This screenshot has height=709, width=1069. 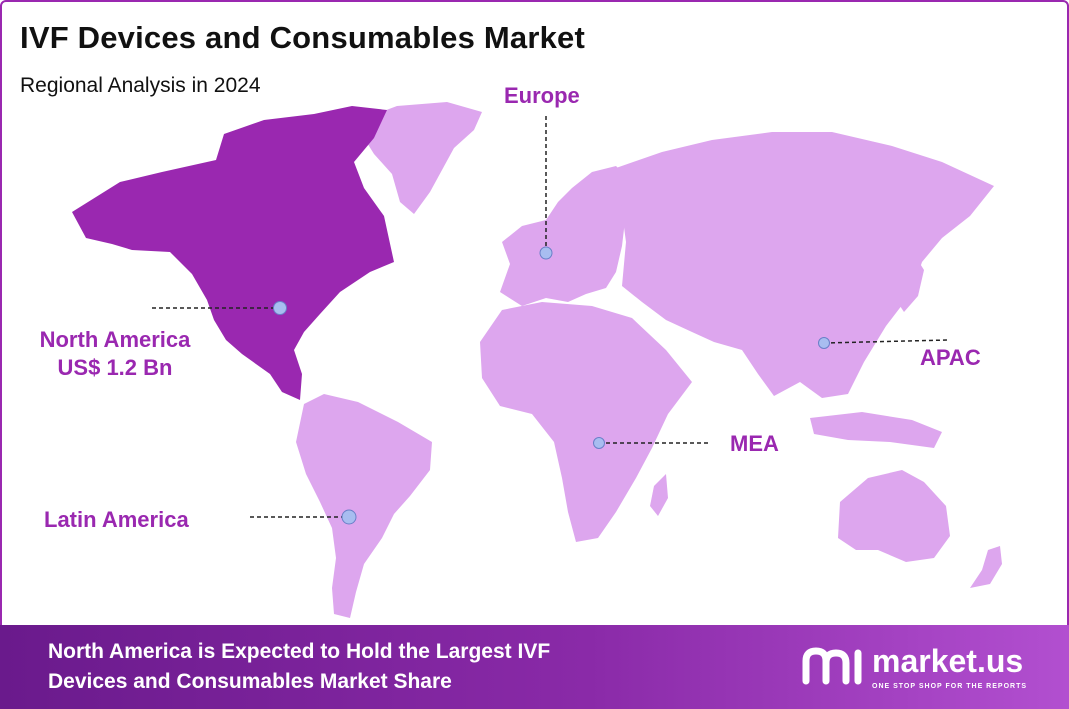 What do you see at coordinates (115, 367) in the screenshot?
I see `north-america-value: US$ 1.2 Bn` at bounding box center [115, 367].